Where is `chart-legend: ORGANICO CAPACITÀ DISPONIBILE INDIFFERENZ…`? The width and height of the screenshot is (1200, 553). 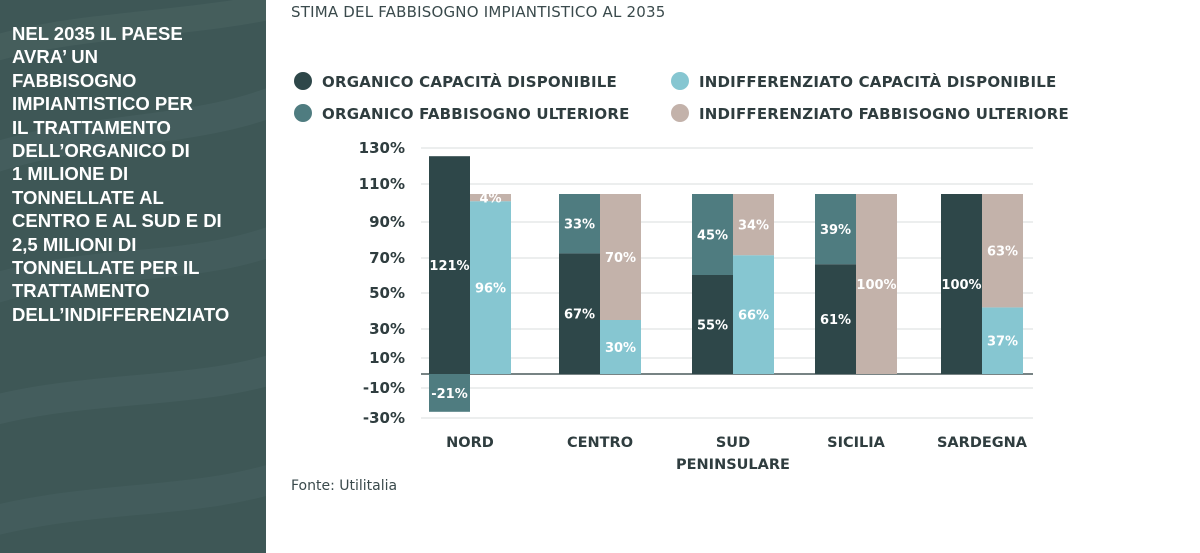 chart-legend: ORGANICO CAPACITÀ DISPONIBILE INDIFFERENZ… is located at coordinates (681, 97).